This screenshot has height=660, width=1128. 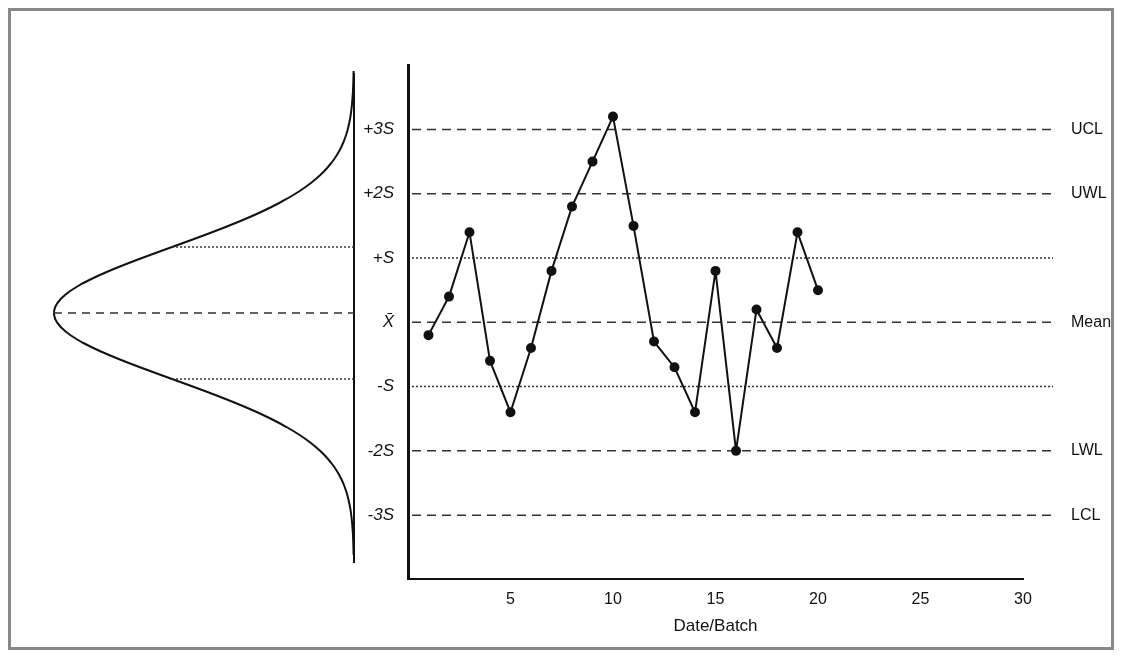 What do you see at coordinates (1086, 514) in the screenshot?
I see `ref-line-label: LCL` at bounding box center [1086, 514].